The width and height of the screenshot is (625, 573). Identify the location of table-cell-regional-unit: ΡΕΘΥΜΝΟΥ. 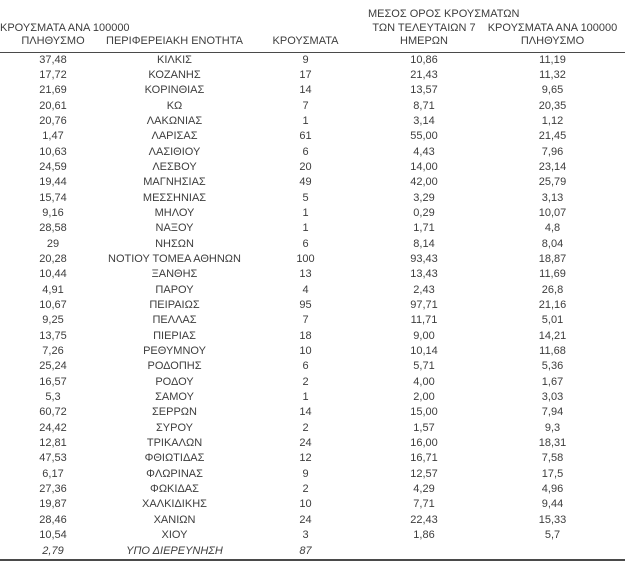
(174, 351).